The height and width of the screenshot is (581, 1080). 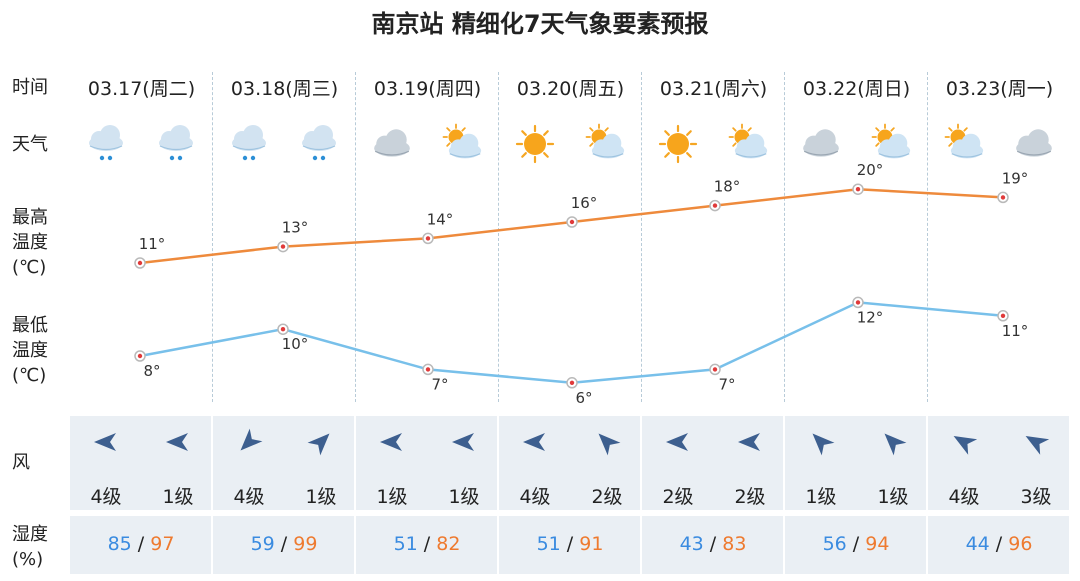 I want to click on data-label: 18°, so click(x=727, y=187).